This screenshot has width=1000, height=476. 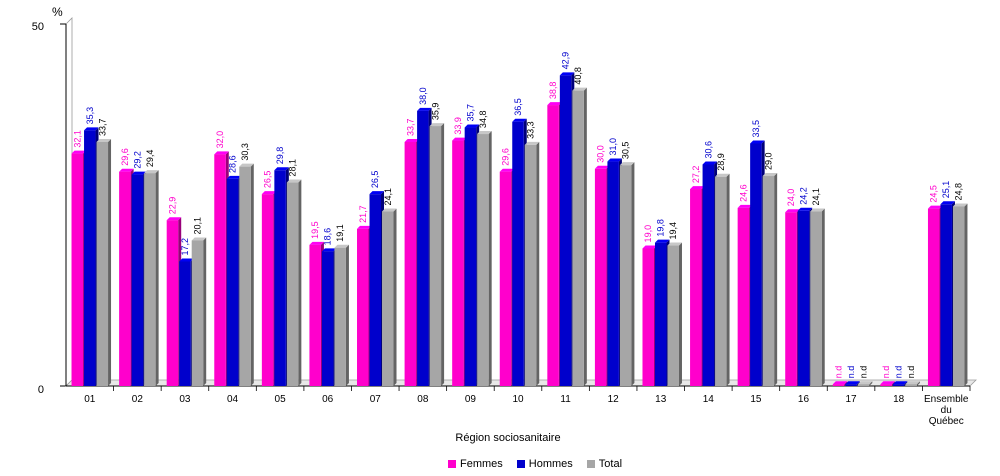 I want to click on y-axis-wall, so click(x=69, y=202).